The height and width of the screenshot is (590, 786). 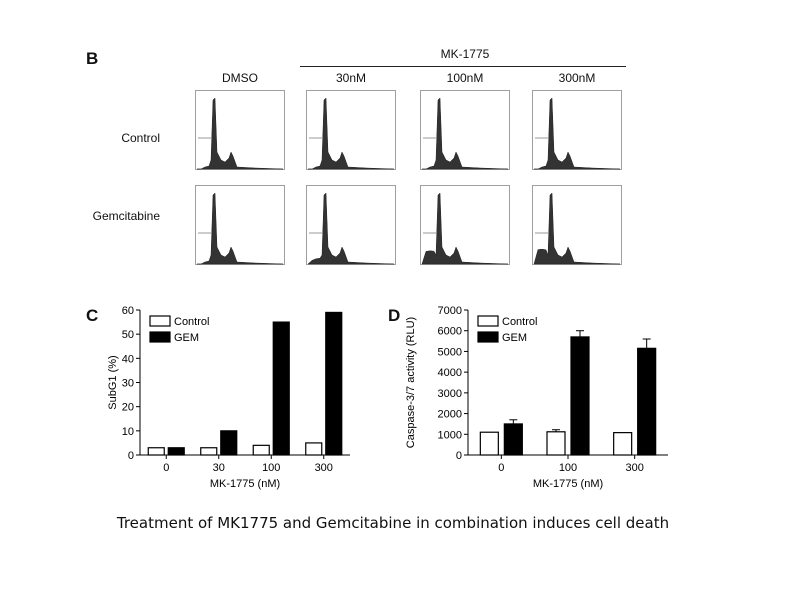 What do you see at coordinates (450, 394) in the screenshot?
I see `y-tick-label: 3000` at bounding box center [450, 394].